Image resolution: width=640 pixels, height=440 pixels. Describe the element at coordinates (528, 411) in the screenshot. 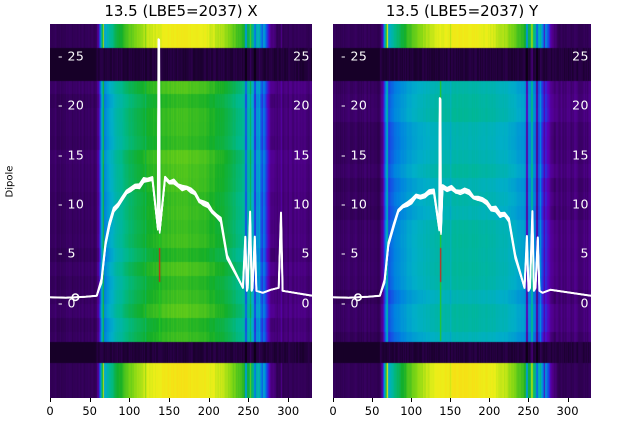

I see `x-tick-label-right-250: 250` at that location.